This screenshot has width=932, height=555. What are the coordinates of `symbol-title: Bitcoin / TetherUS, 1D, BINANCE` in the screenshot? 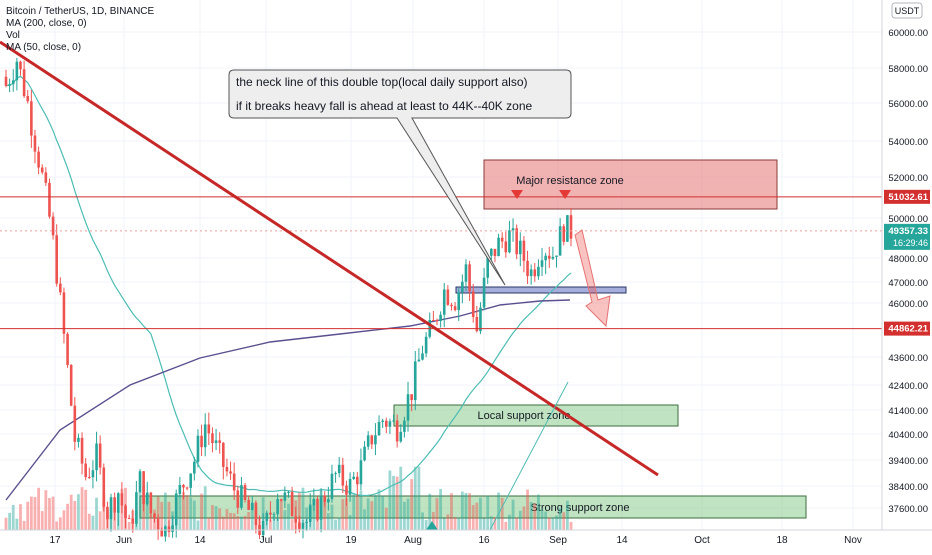 It's located at (80, 11).